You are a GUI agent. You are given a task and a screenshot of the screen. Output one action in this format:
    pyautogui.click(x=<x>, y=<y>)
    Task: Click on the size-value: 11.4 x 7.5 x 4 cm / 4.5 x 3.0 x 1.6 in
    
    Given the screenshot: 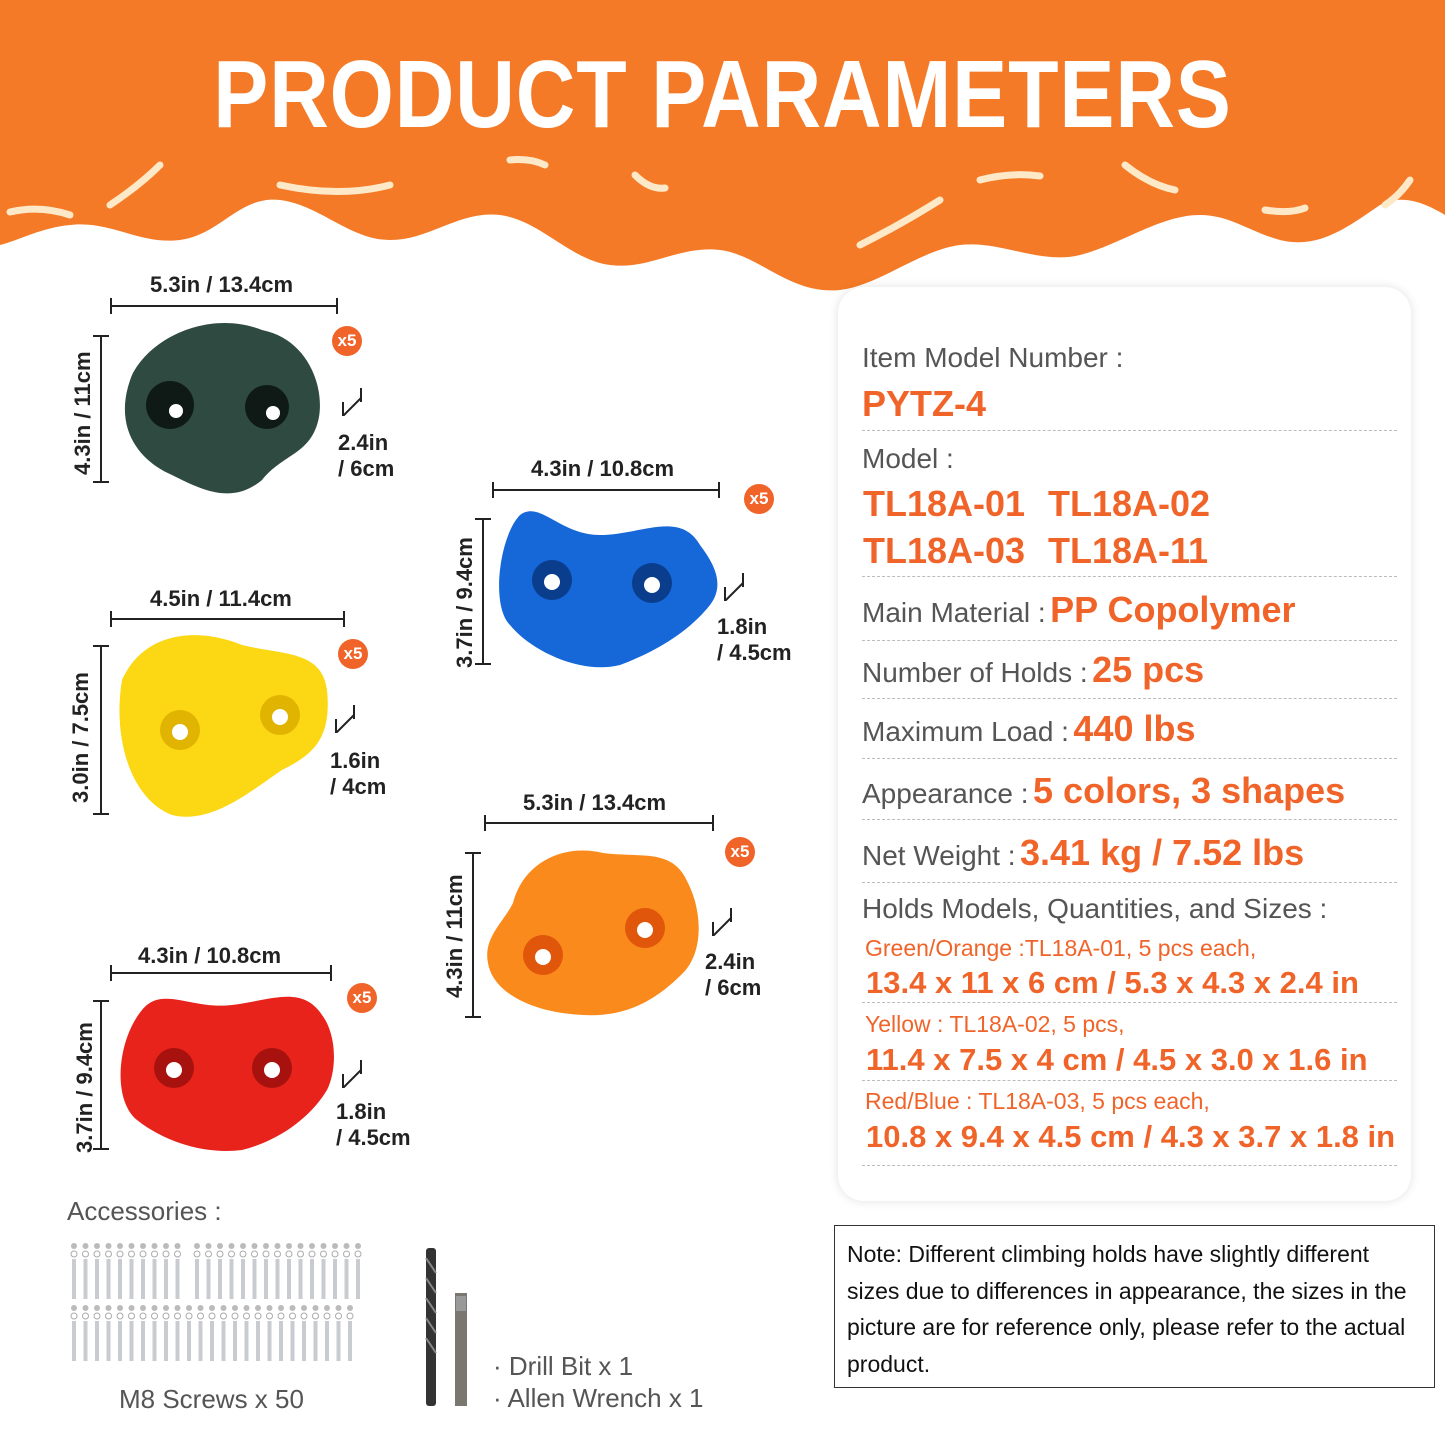 What is the action you would take?
    pyautogui.click(x=1117, y=1059)
    